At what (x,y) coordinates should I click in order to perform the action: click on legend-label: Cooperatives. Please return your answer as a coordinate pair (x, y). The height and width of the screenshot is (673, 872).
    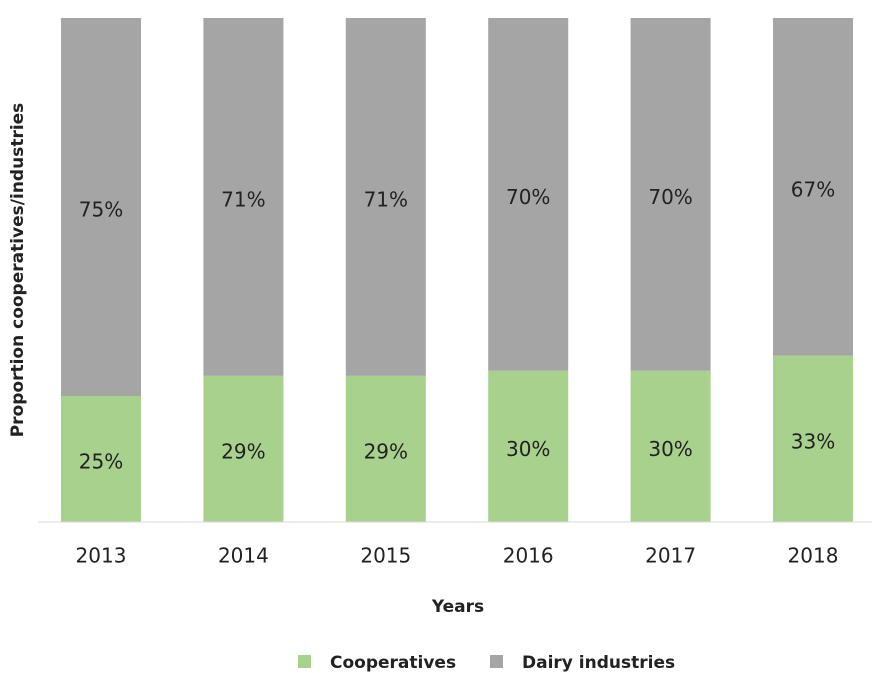
    Looking at the image, I should click on (393, 663).